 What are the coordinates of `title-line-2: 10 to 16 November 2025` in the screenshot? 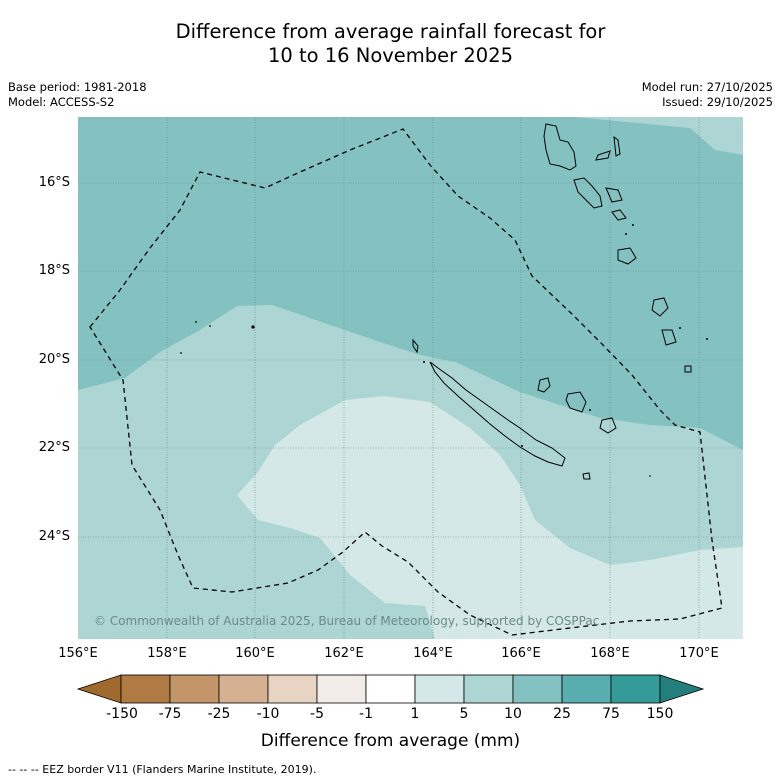 It's located at (390, 55).